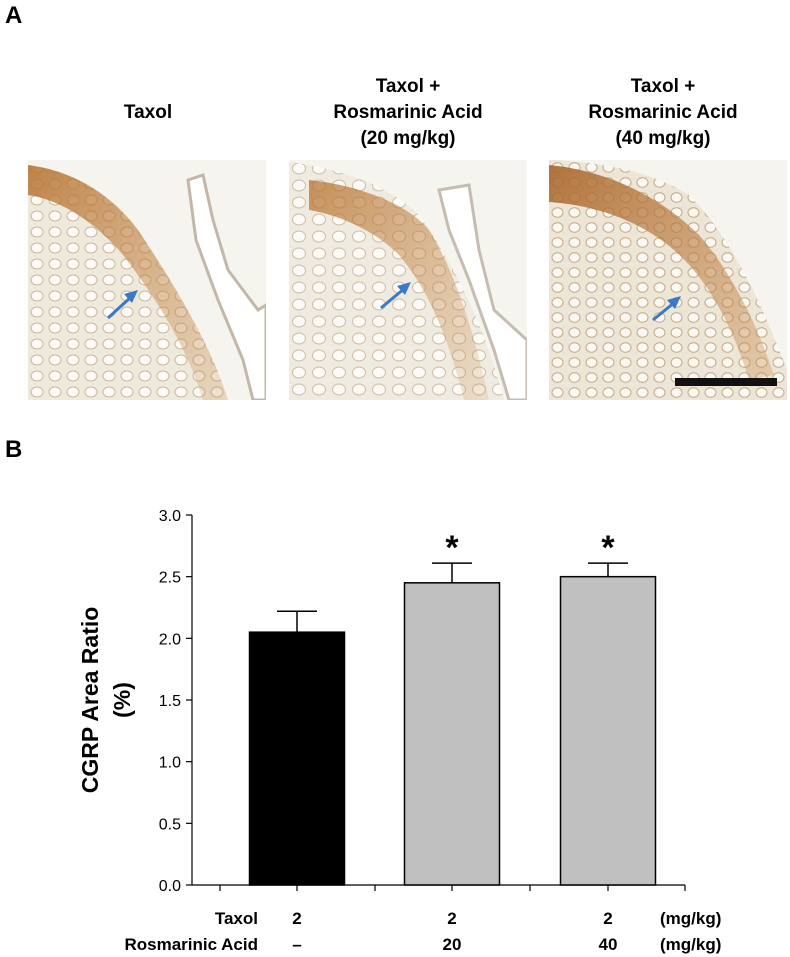  What do you see at coordinates (608, 944) in the screenshot?
I see `dose-value: 40` at bounding box center [608, 944].